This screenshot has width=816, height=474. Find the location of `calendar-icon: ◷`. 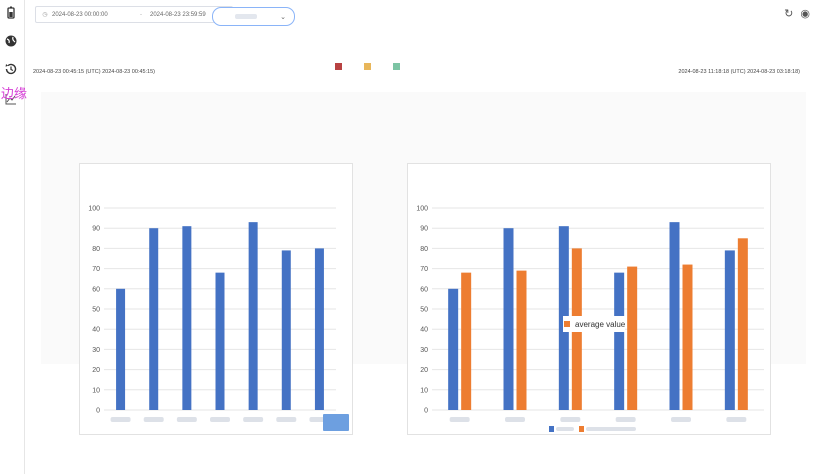

calendar-icon: ◷ is located at coordinates (45, 15).